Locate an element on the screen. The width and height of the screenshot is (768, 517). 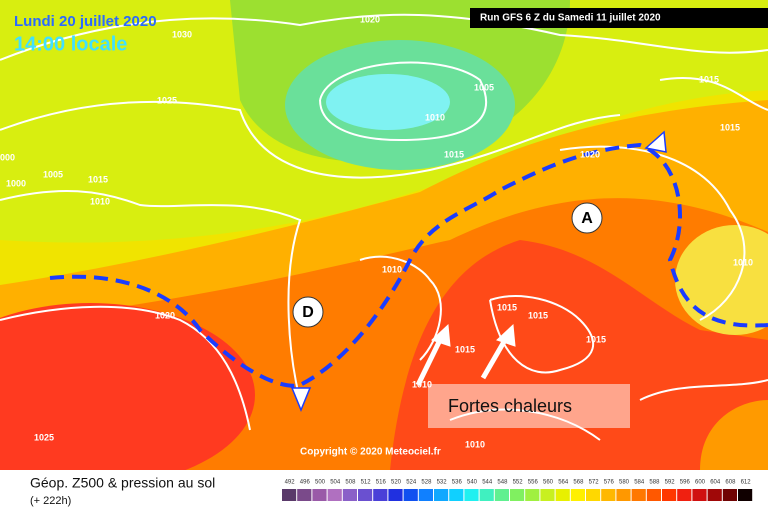
scale-label: 548 is located at coordinates (502, 483).